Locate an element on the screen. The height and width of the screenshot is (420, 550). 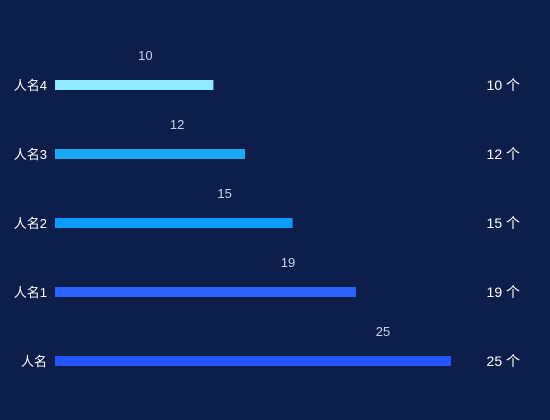
value-unit-label: 10 个 is located at coordinates (503, 85).